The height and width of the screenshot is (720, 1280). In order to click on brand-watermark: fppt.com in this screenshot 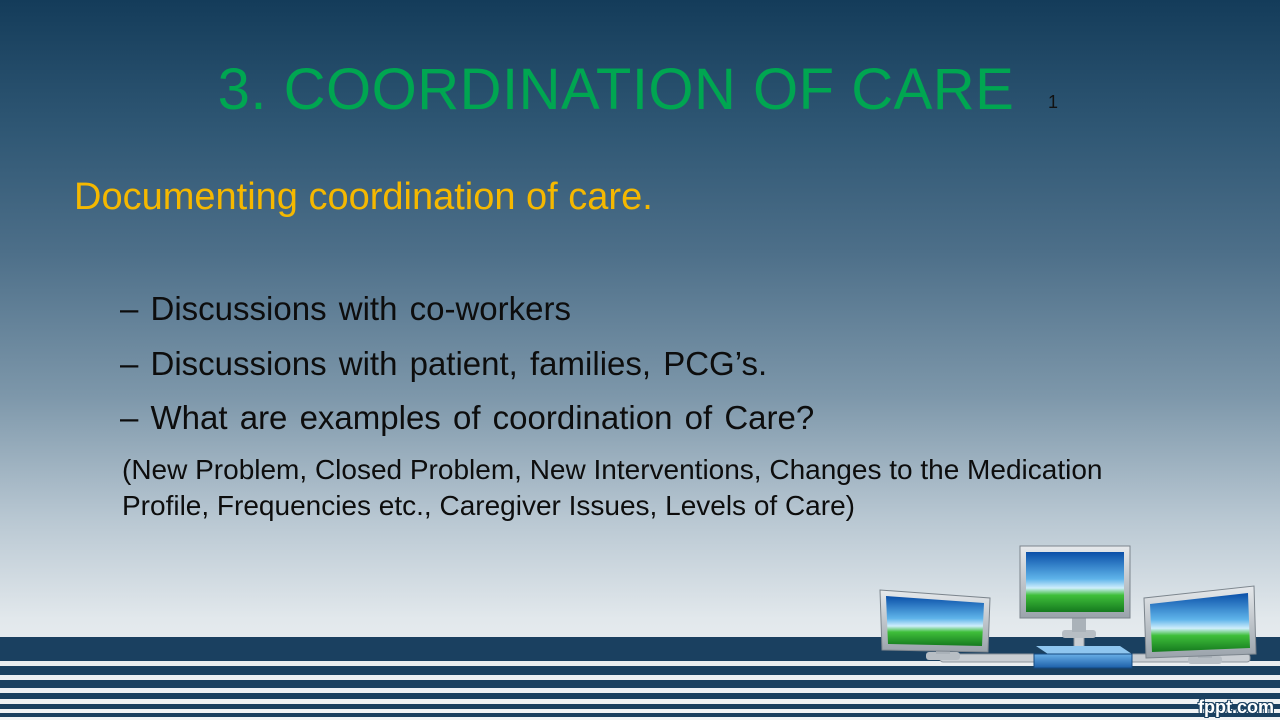, I will do `click(1236, 707)`.